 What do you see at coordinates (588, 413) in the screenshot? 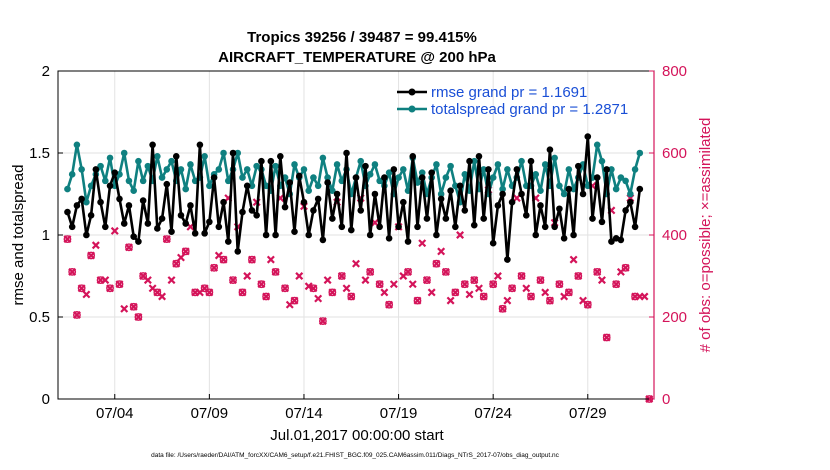
I see `x-tick-label: 07/29` at bounding box center [588, 413].